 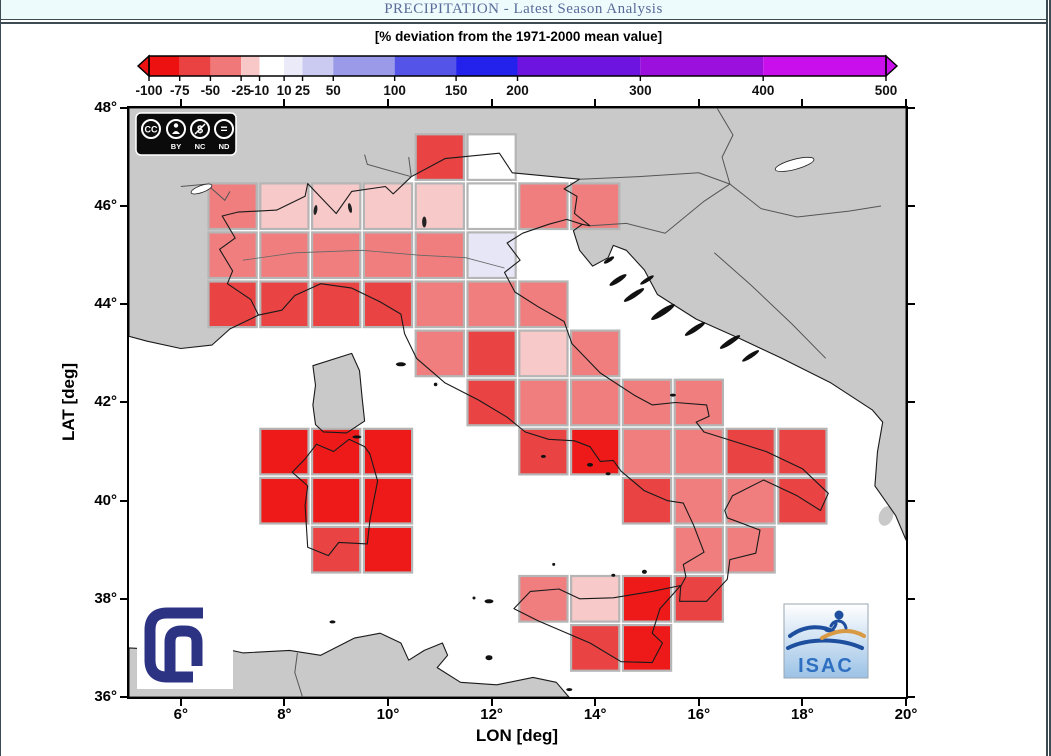 I want to click on sardinia-coastline, so click(x=335, y=497).